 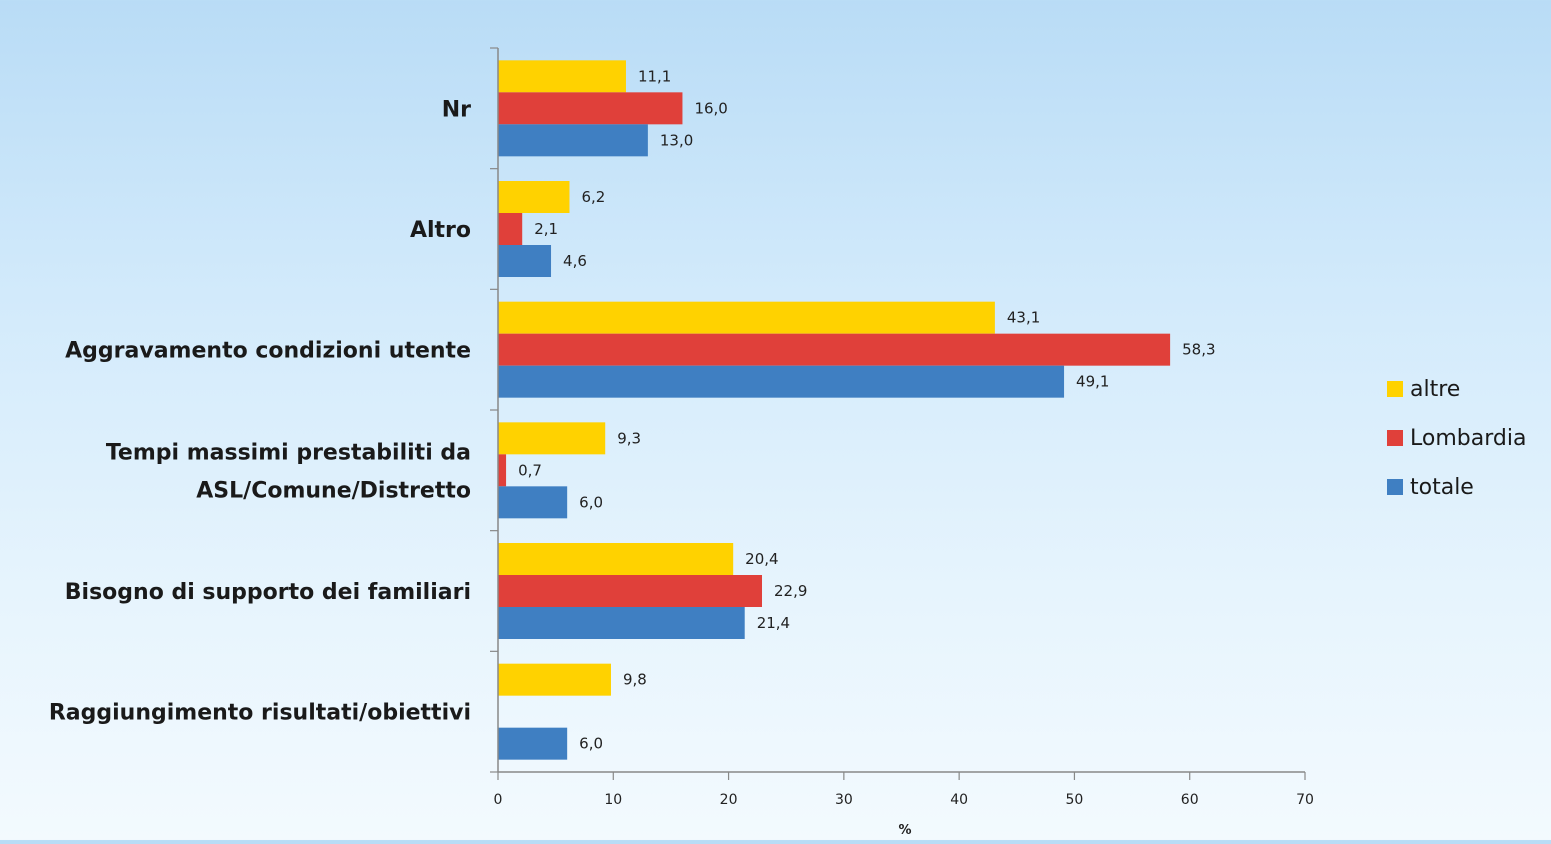 I want to click on data-label: 0,7, so click(x=530, y=470).